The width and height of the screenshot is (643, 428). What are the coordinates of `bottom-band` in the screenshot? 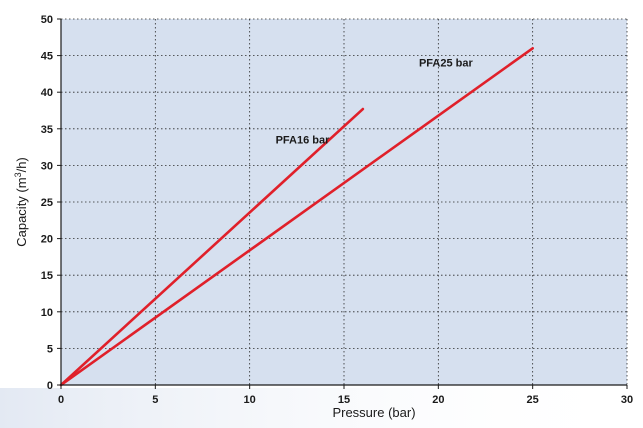 It's located at (321, 408).